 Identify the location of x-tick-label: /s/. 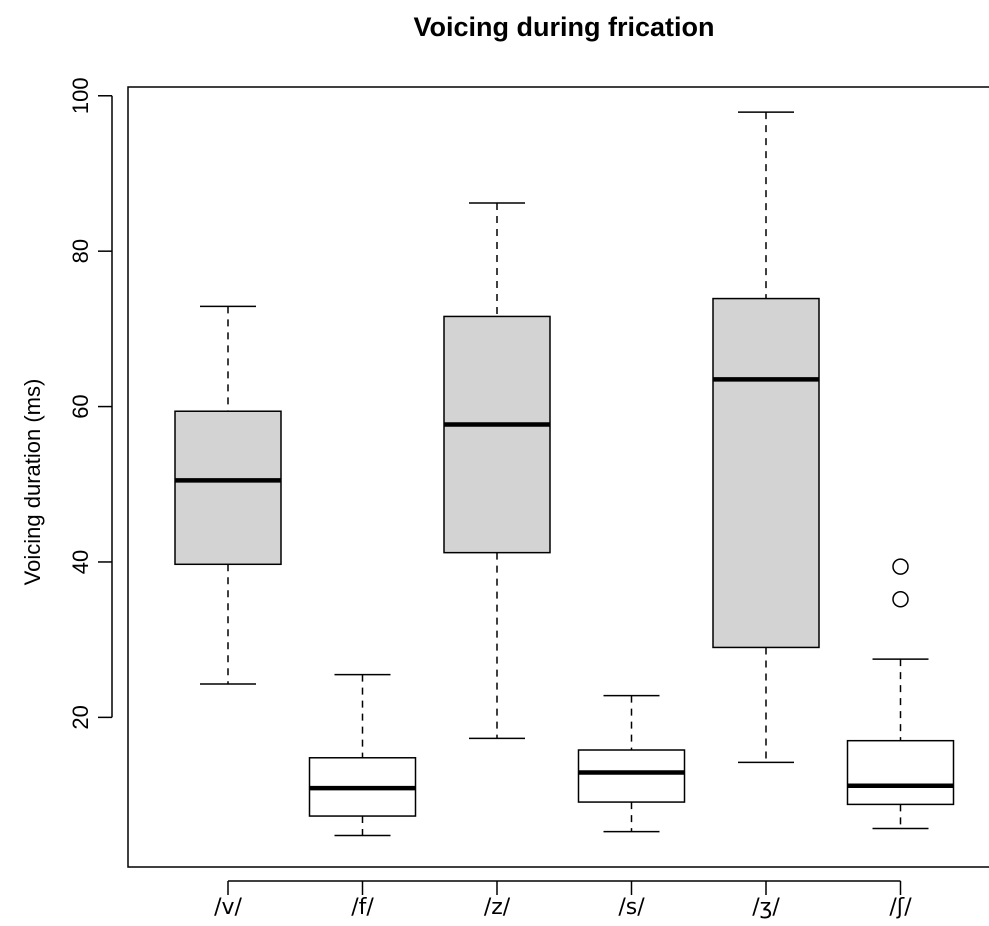
(631, 907).